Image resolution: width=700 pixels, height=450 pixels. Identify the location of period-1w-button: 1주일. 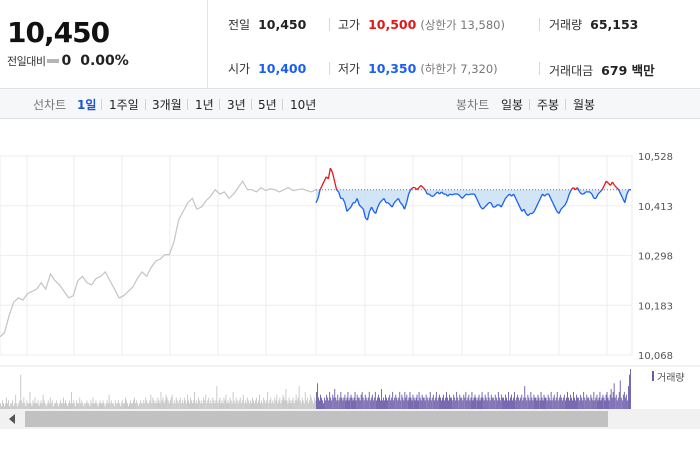
(124, 105).